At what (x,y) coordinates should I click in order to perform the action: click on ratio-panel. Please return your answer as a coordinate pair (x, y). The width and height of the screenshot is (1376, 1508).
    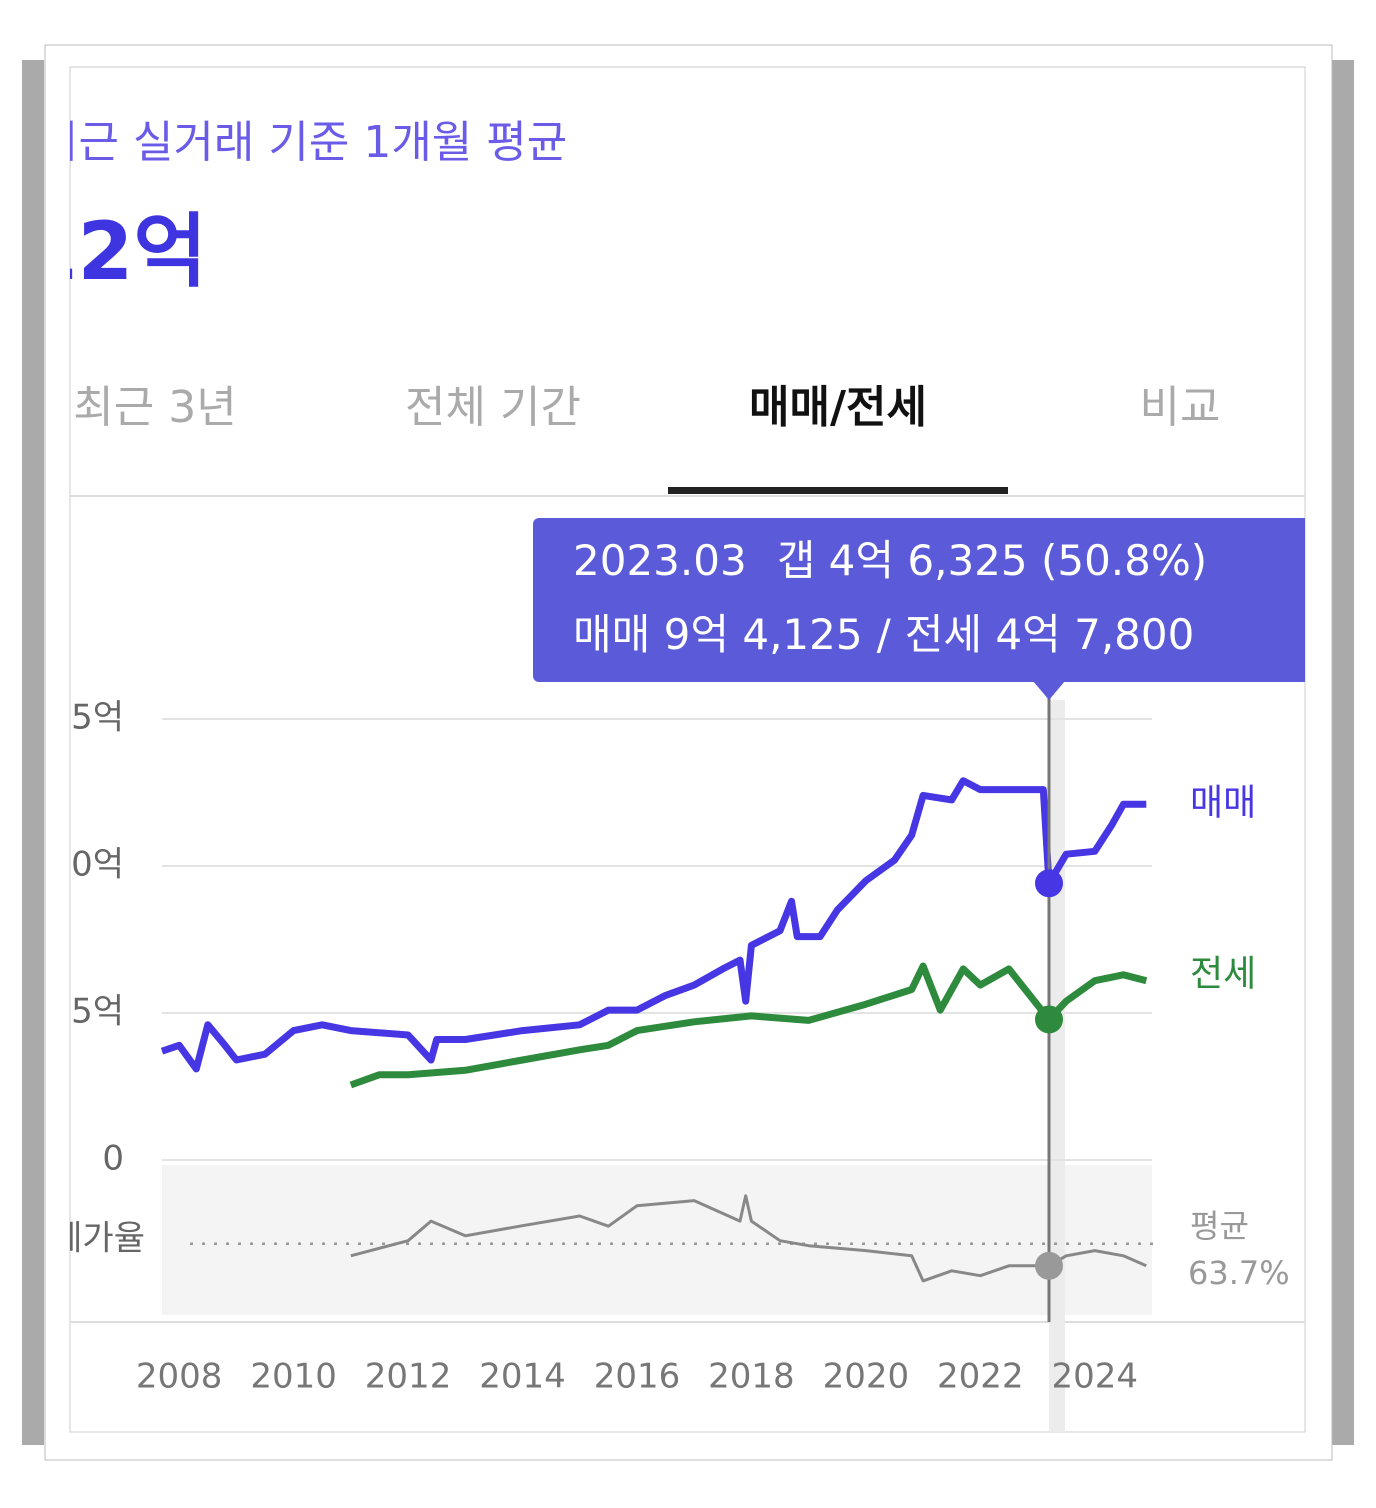
    Looking at the image, I should click on (657, 1240).